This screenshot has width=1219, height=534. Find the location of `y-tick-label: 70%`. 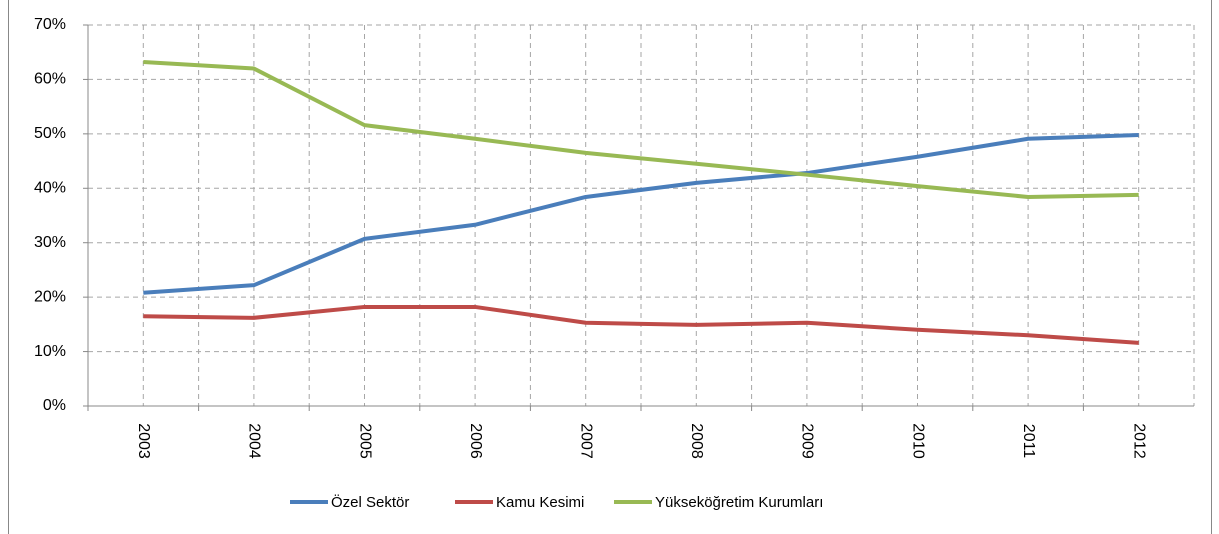

y-tick-label: 70% is located at coordinates (50, 24).